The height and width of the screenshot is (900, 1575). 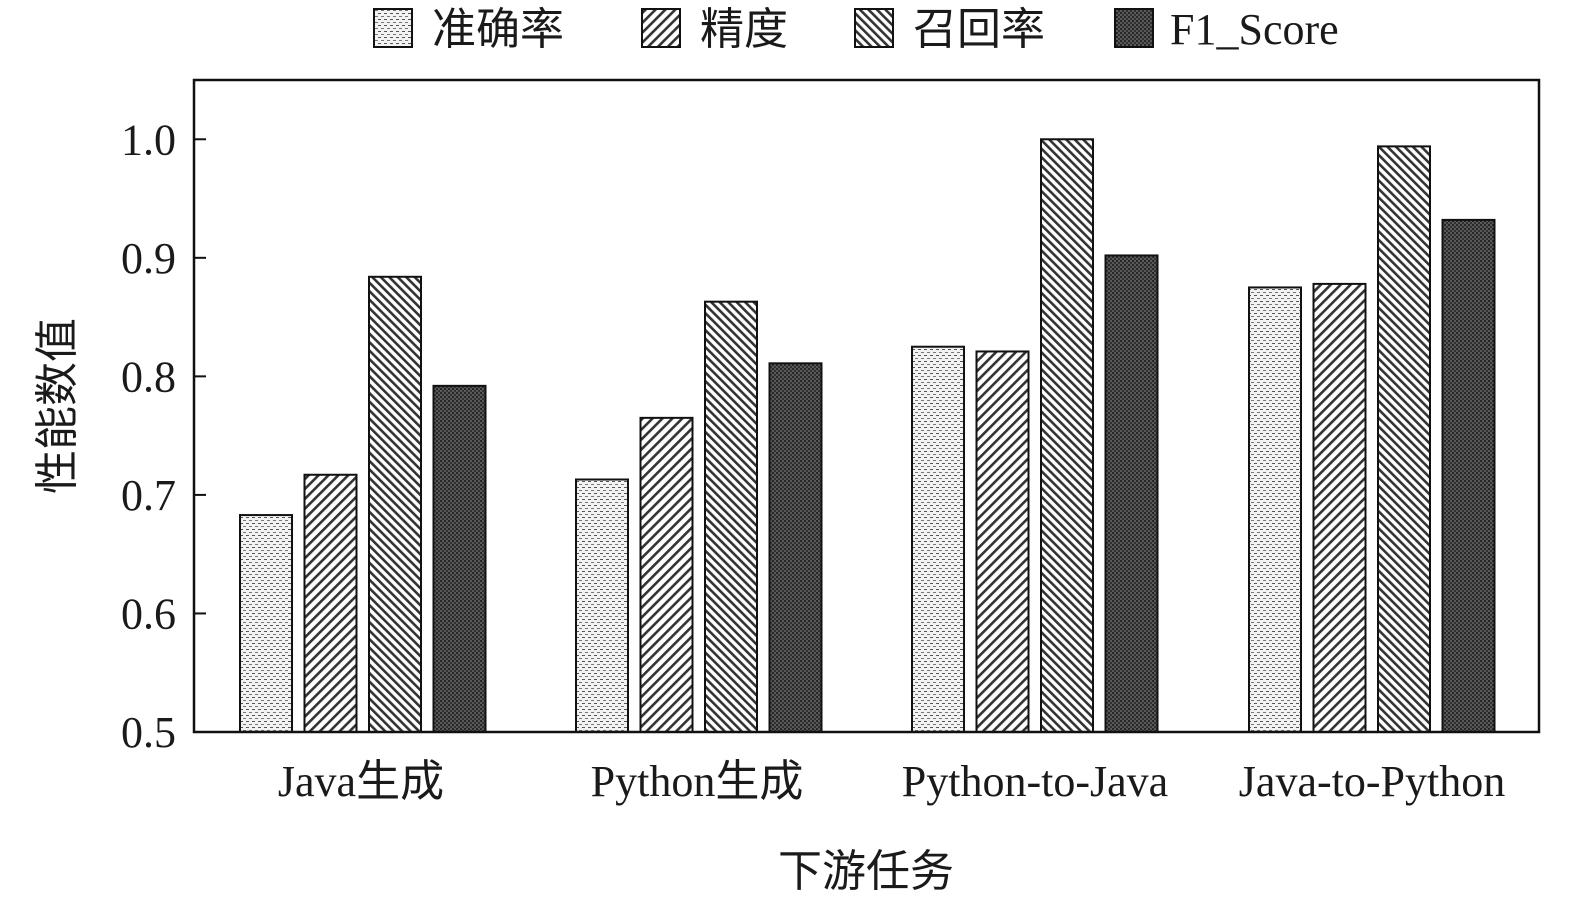 I want to click on legend-item-0: 准确率, so click(x=468, y=29).